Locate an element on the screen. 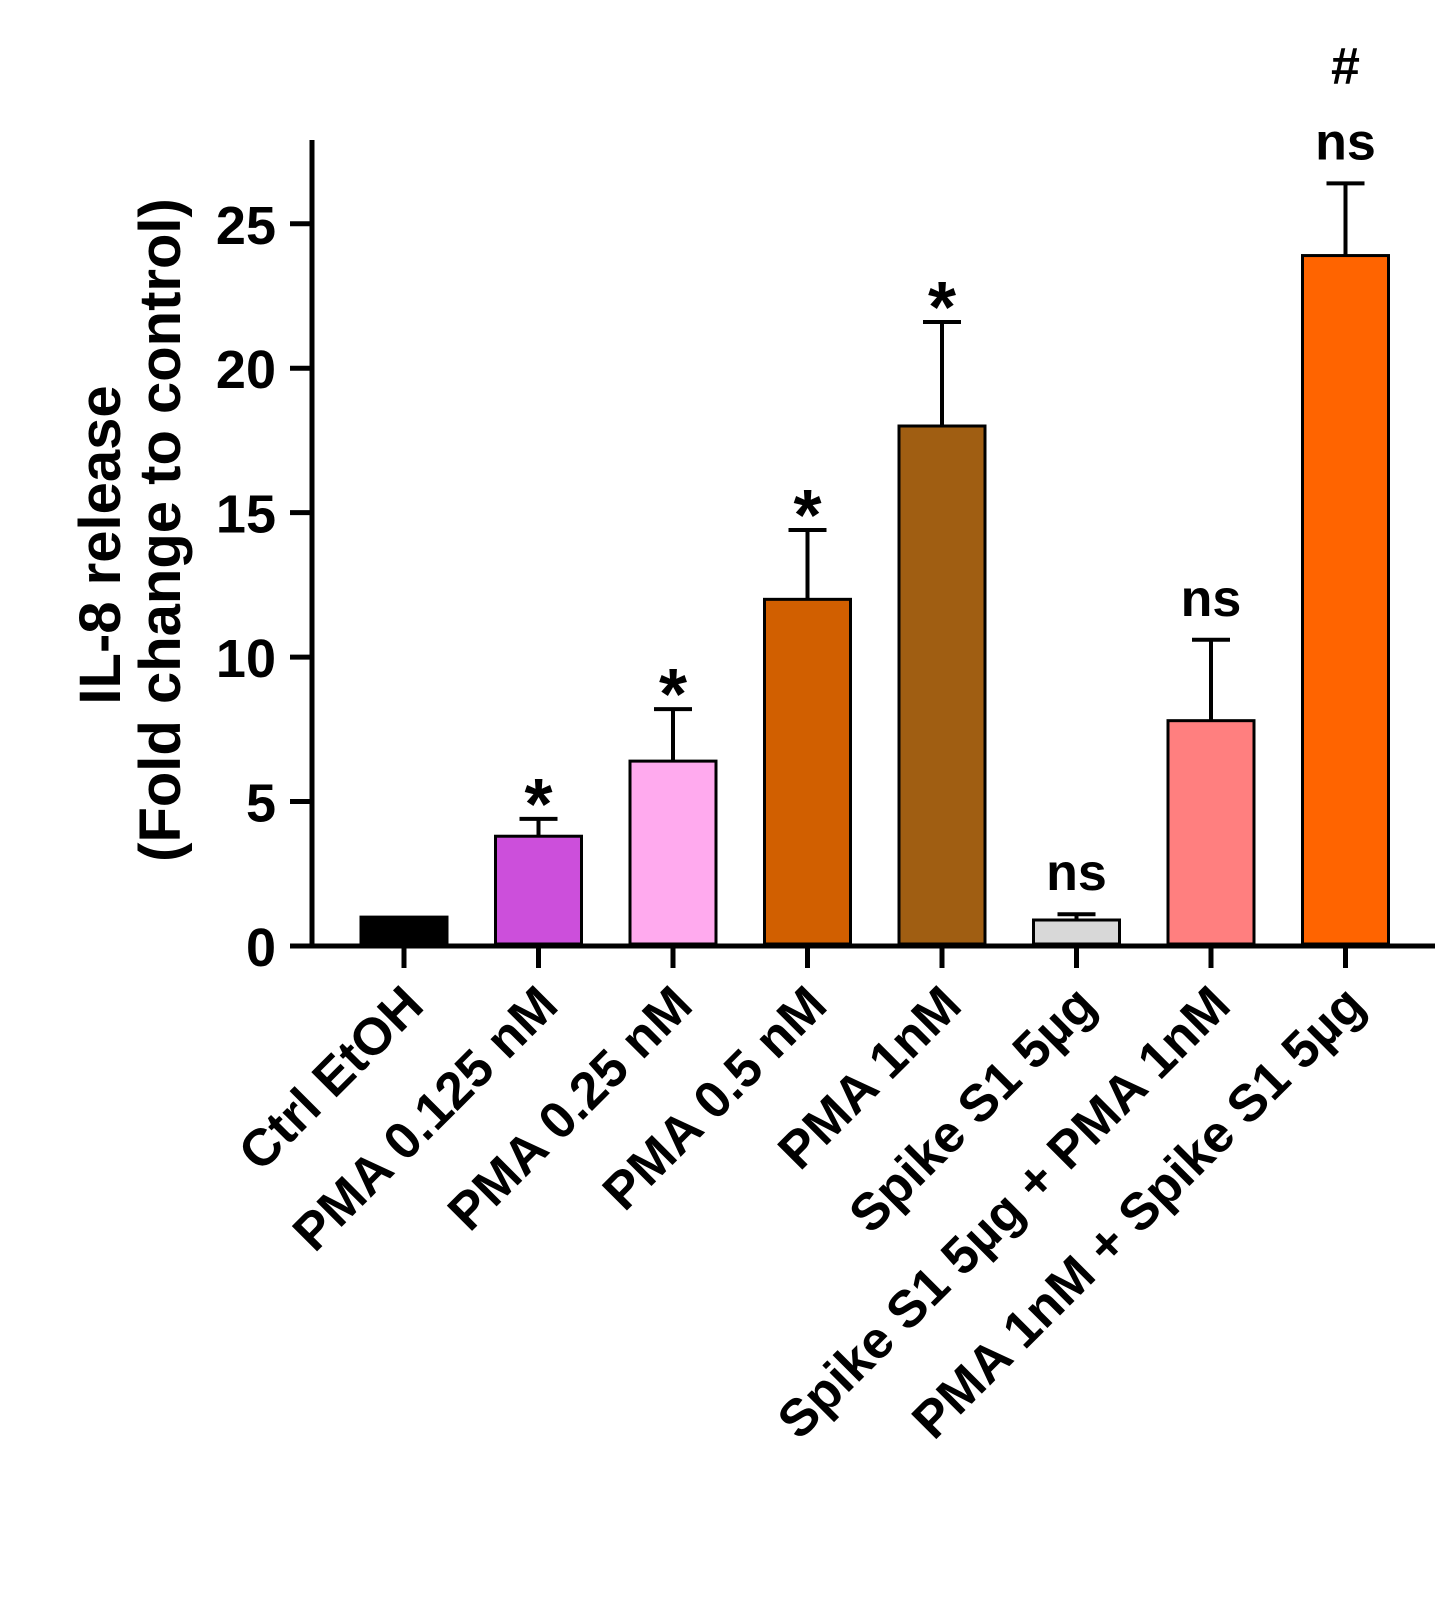  y-tick-label: 20 is located at coordinates (246, 370).